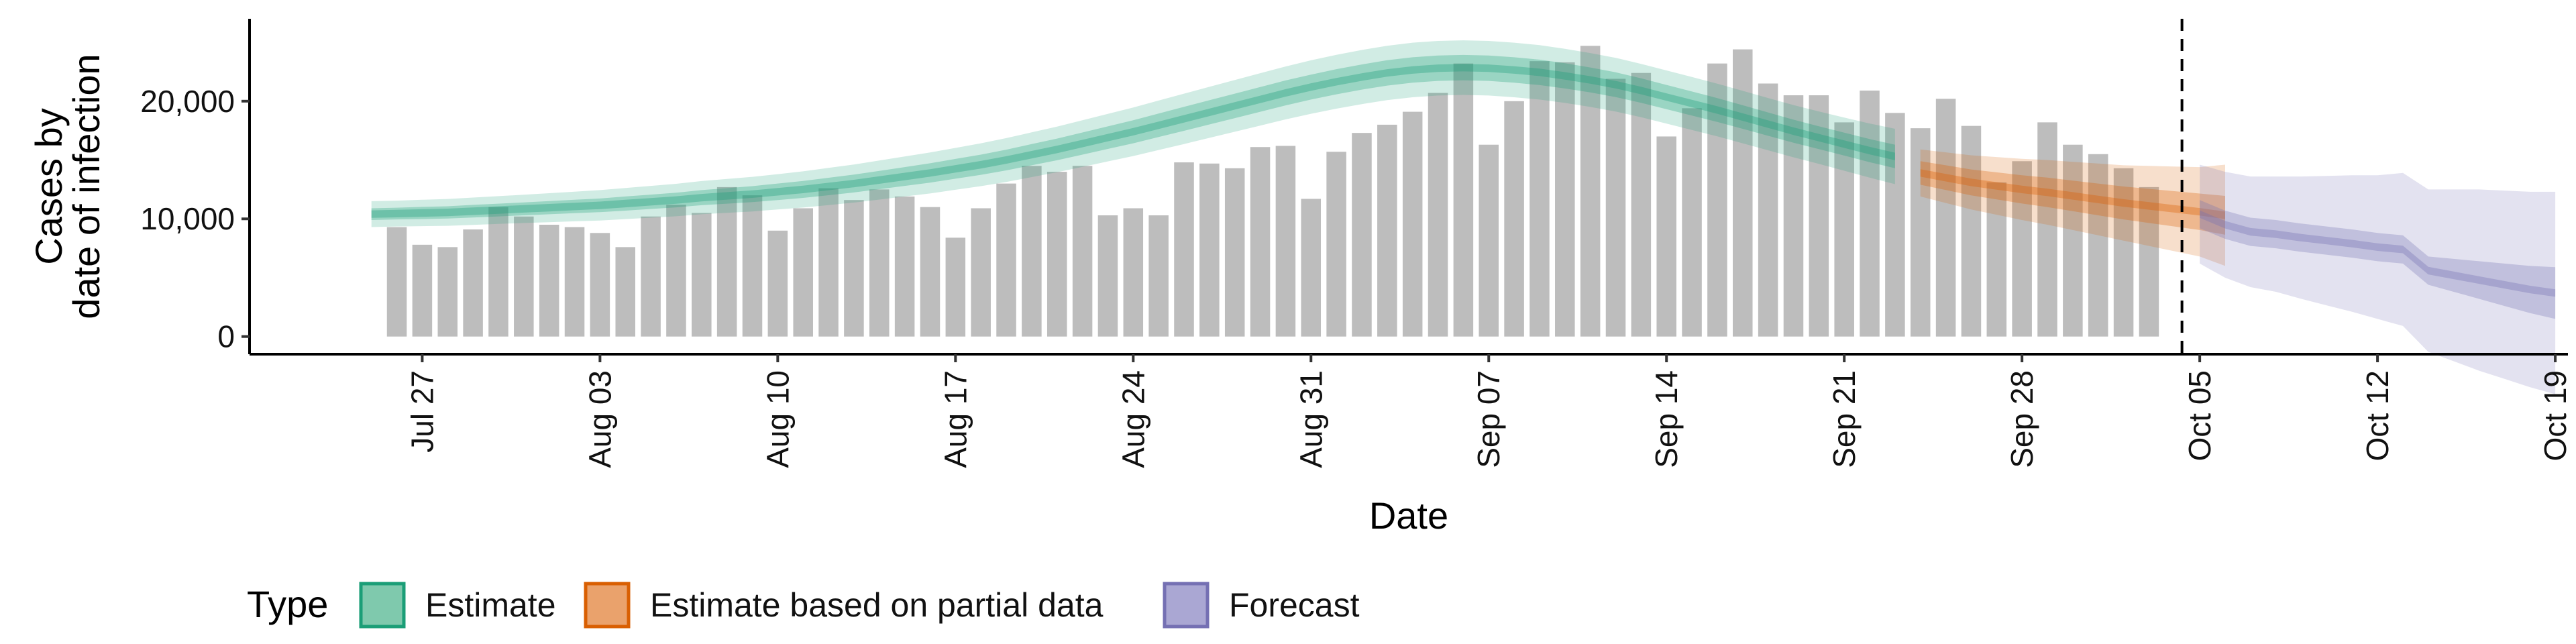  Describe the element at coordinates (1294, 605) in the screenshot. I see `legend-label: Forecast` at that location.